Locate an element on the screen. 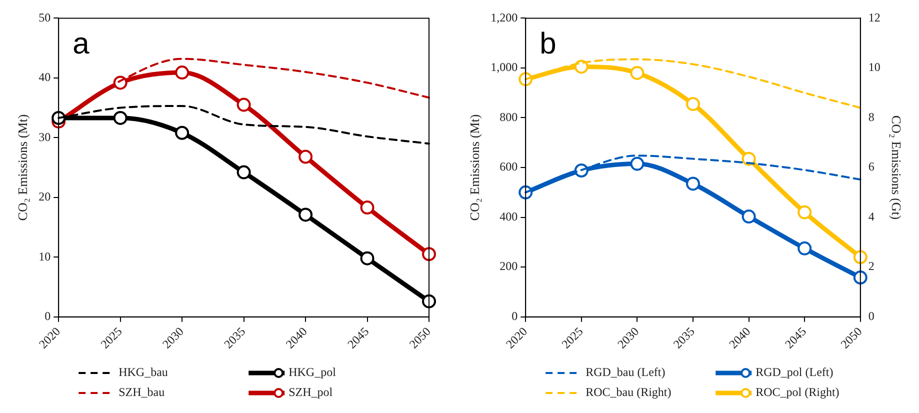 The image size is (919, 413). legend-label: RGD_bau (Left) is located at coordinates (626, 372).